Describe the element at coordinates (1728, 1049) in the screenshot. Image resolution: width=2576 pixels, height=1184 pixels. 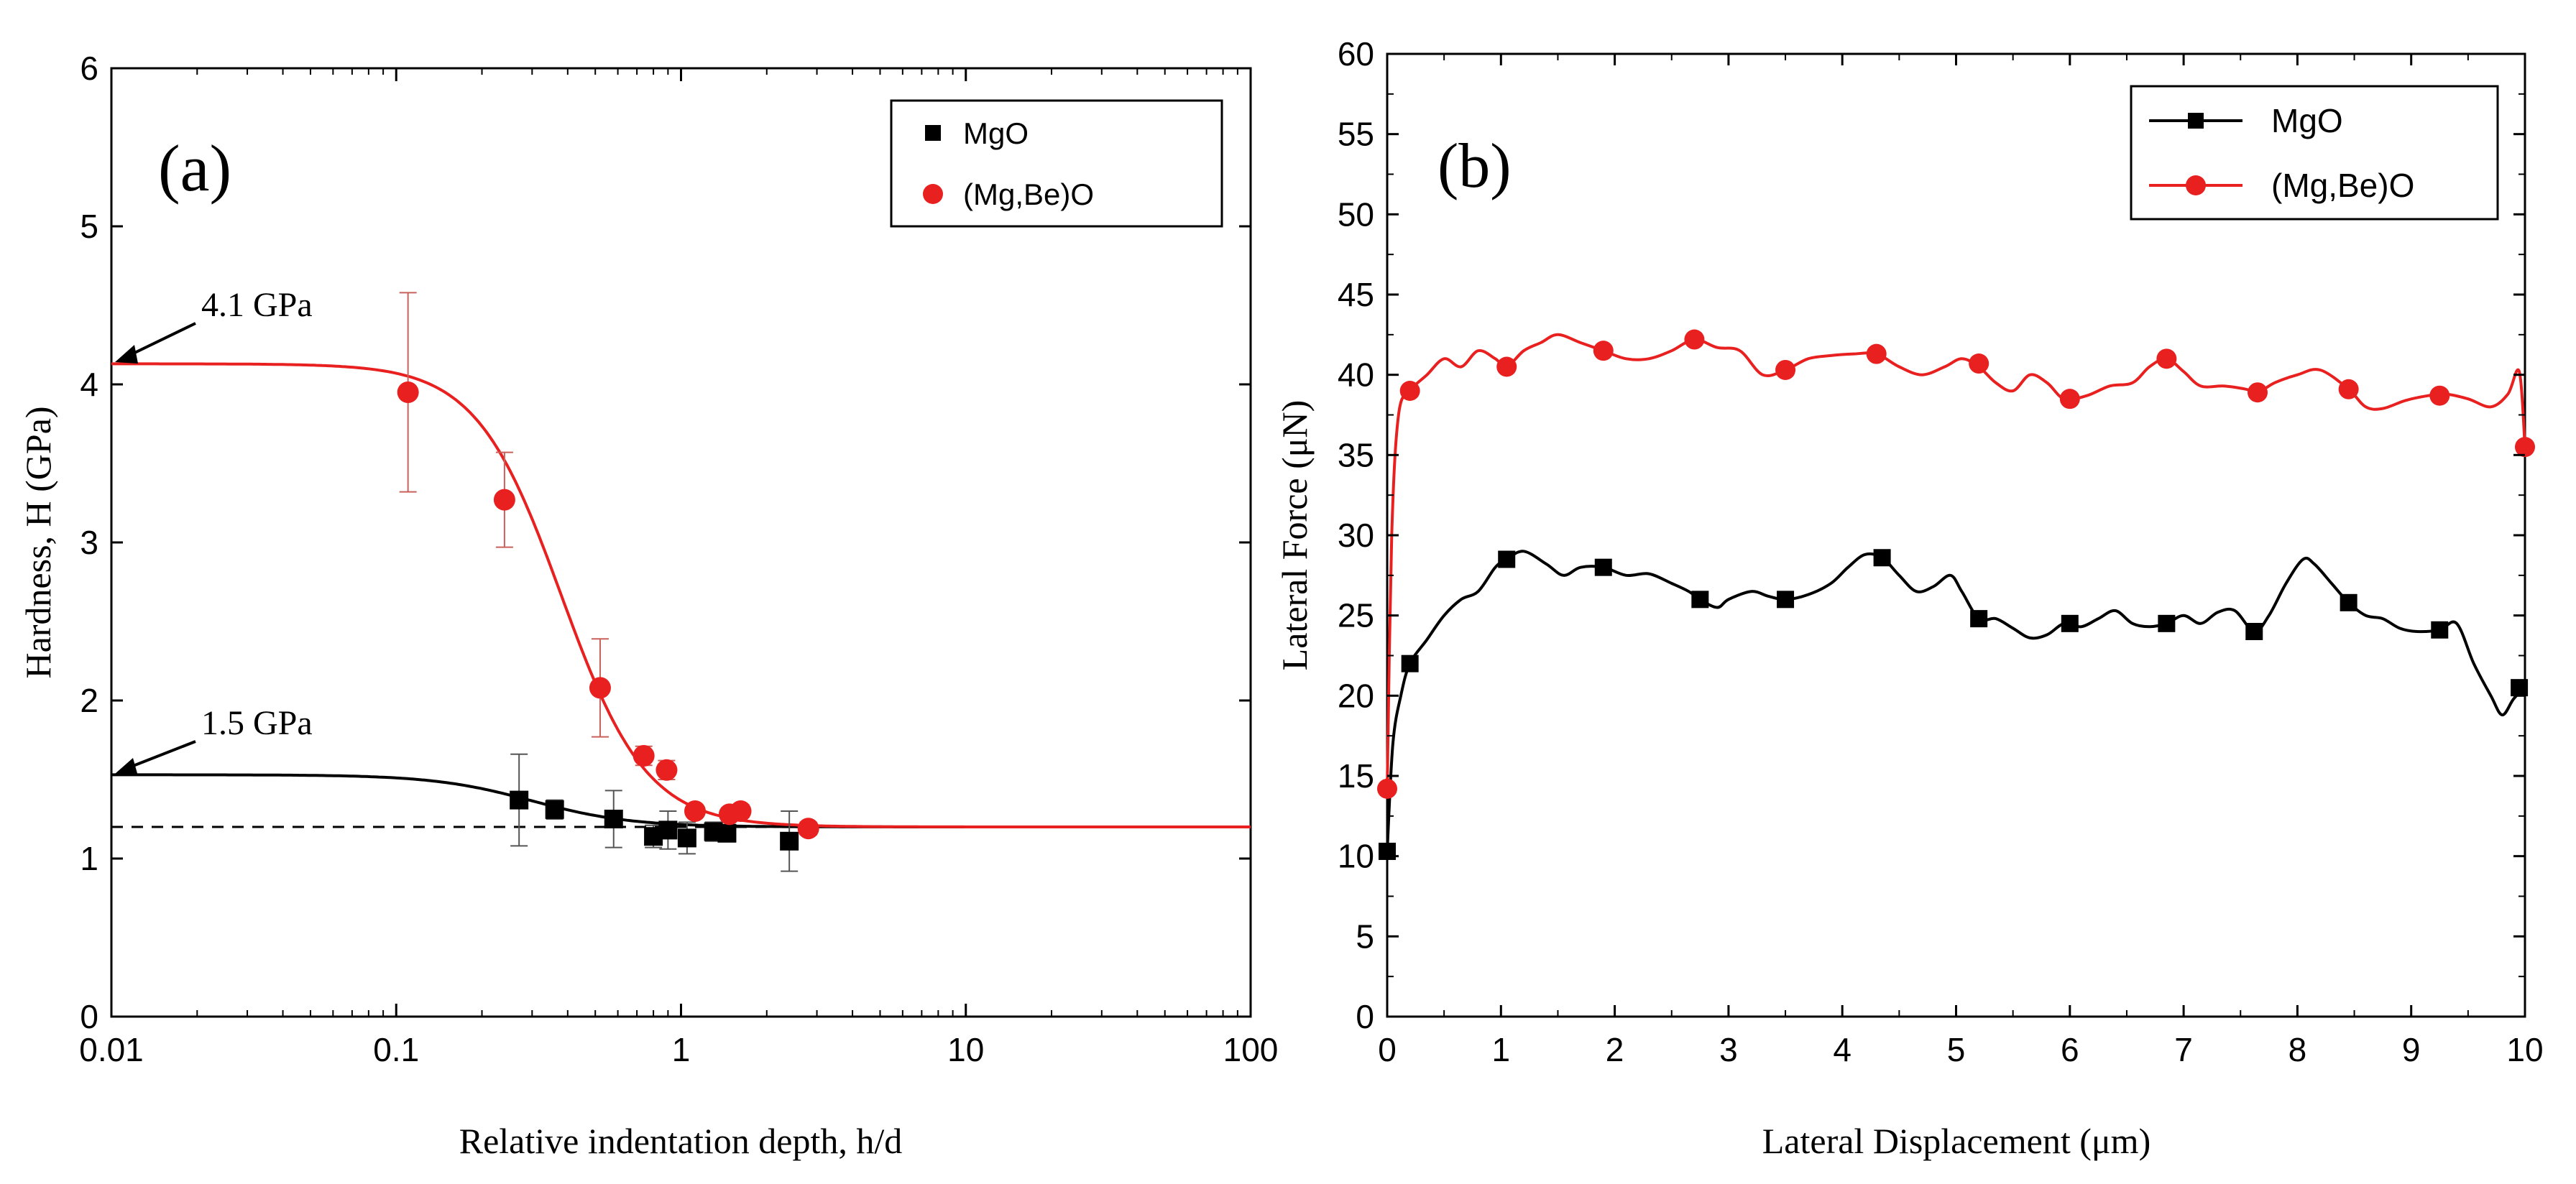
I see `x-tick-label: 3` at that location.